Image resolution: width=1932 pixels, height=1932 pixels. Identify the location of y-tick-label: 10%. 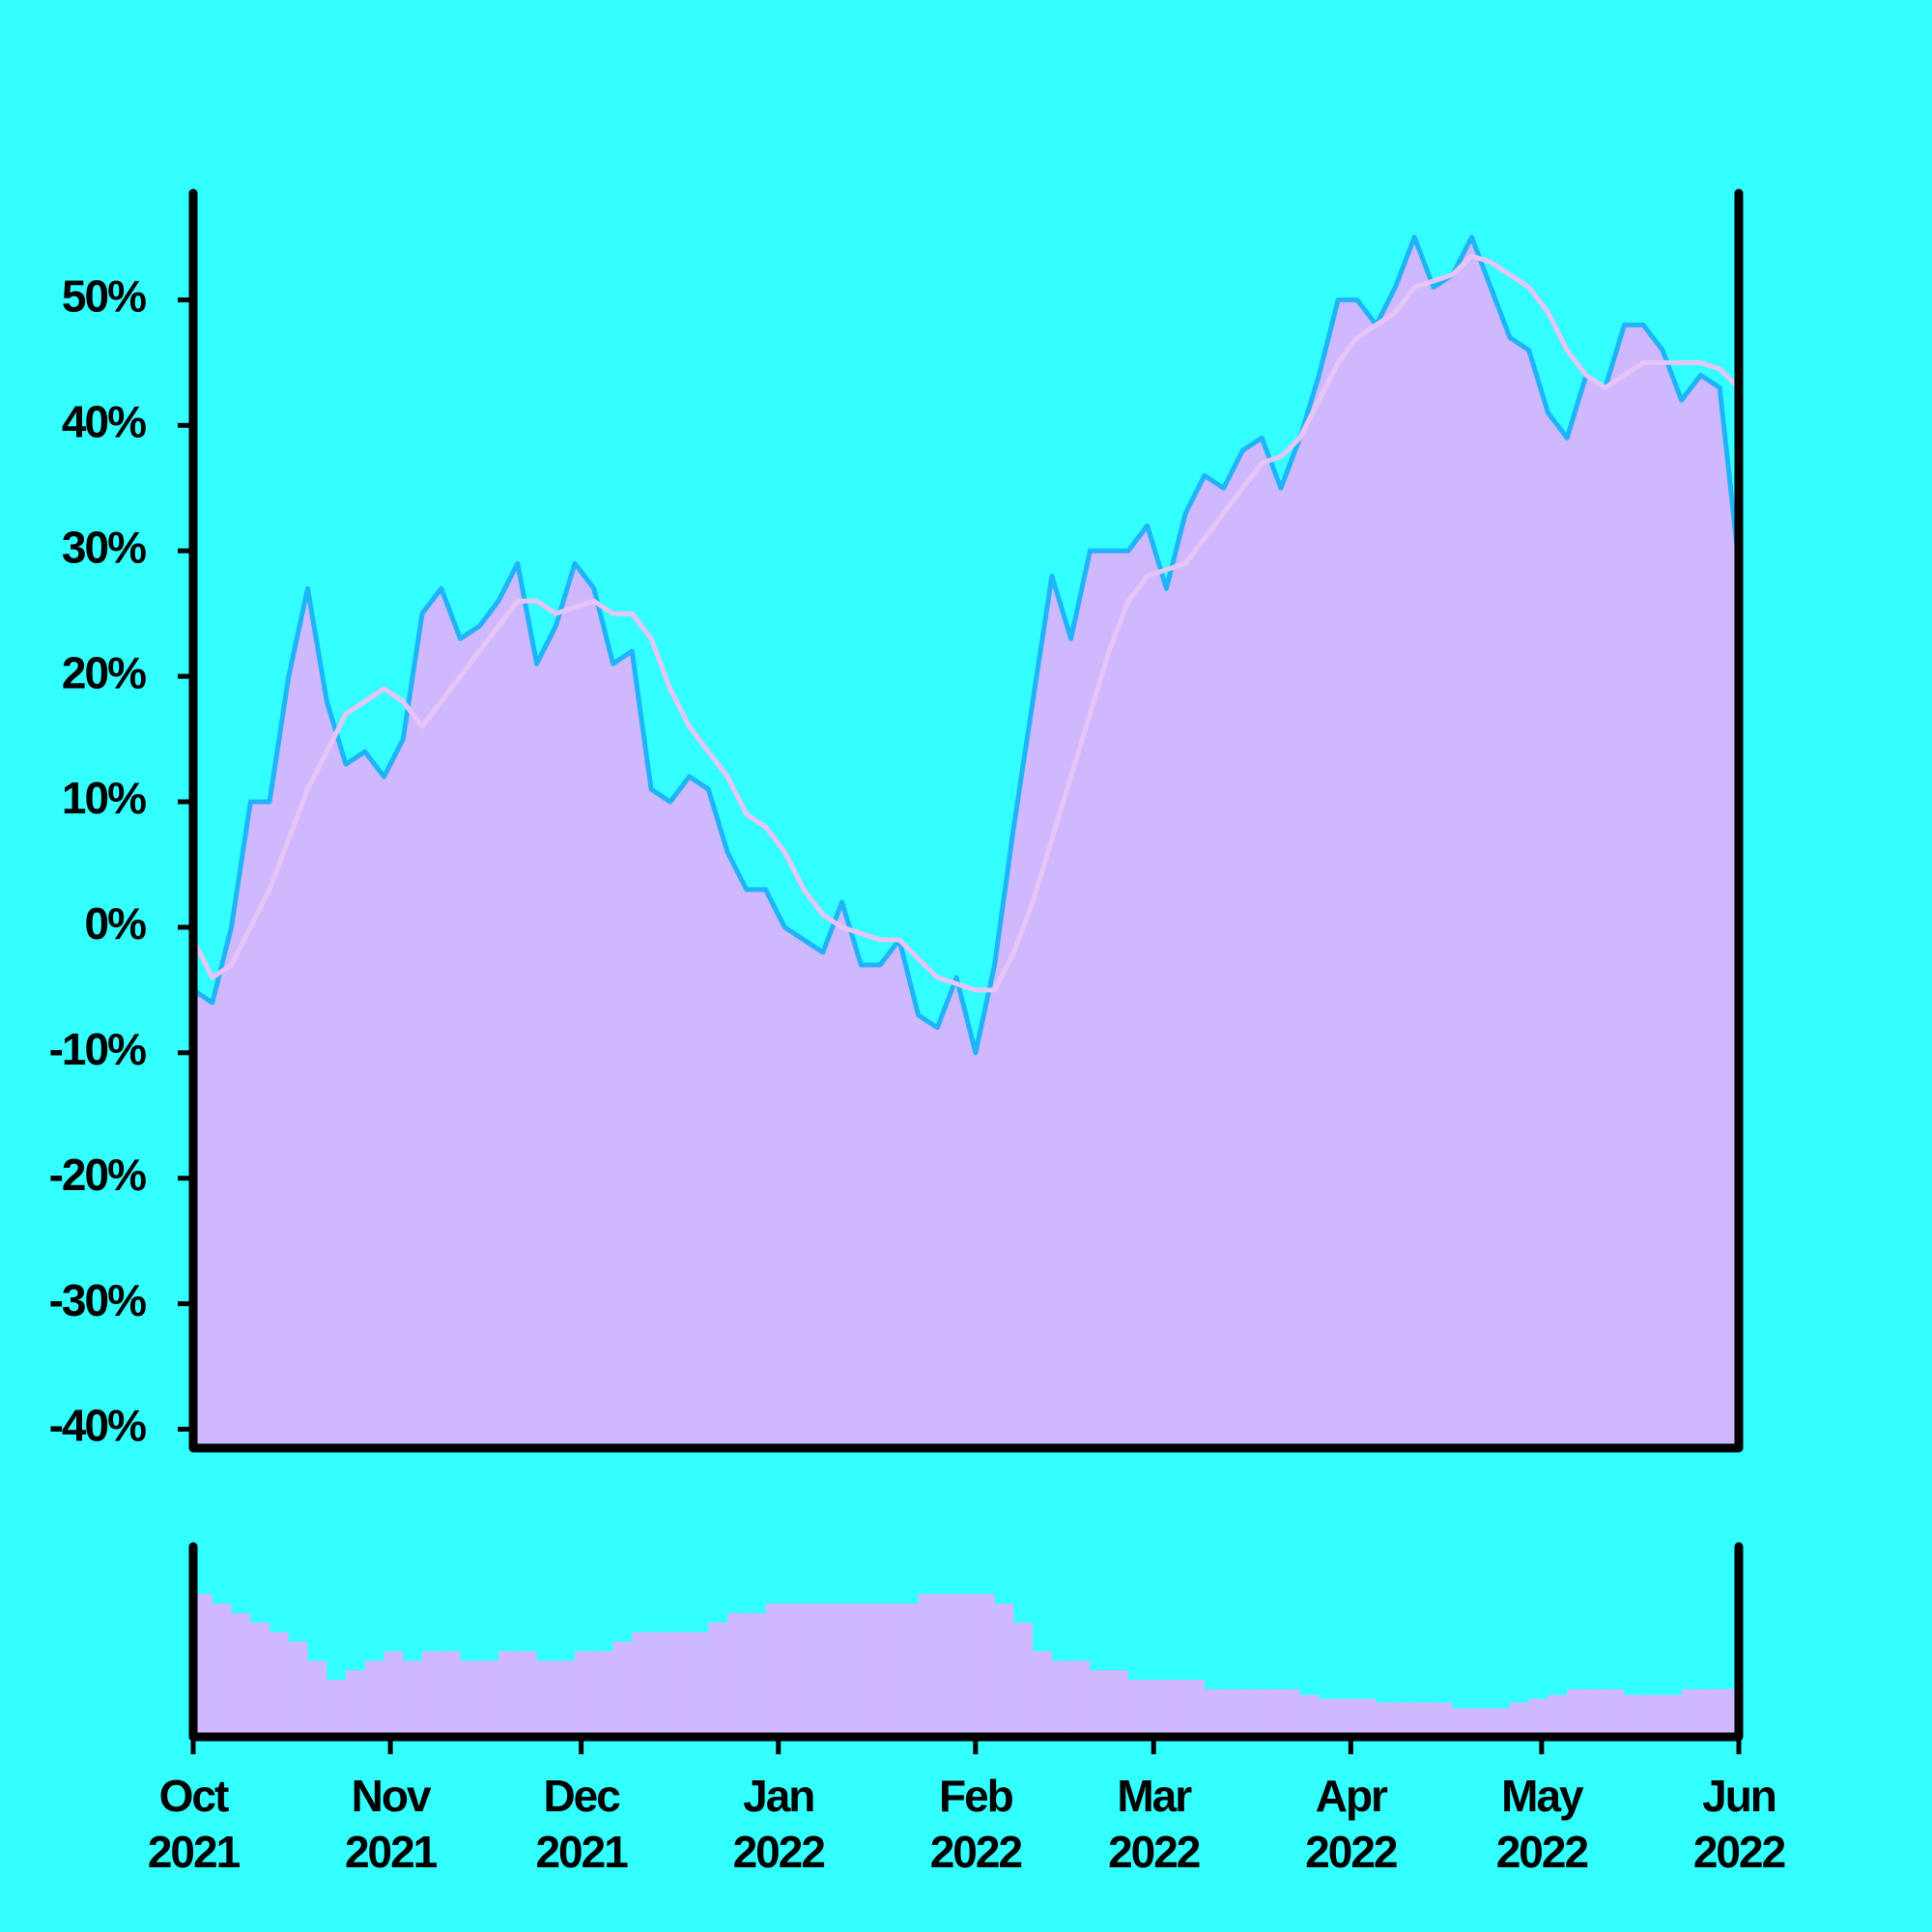
(104, 798).